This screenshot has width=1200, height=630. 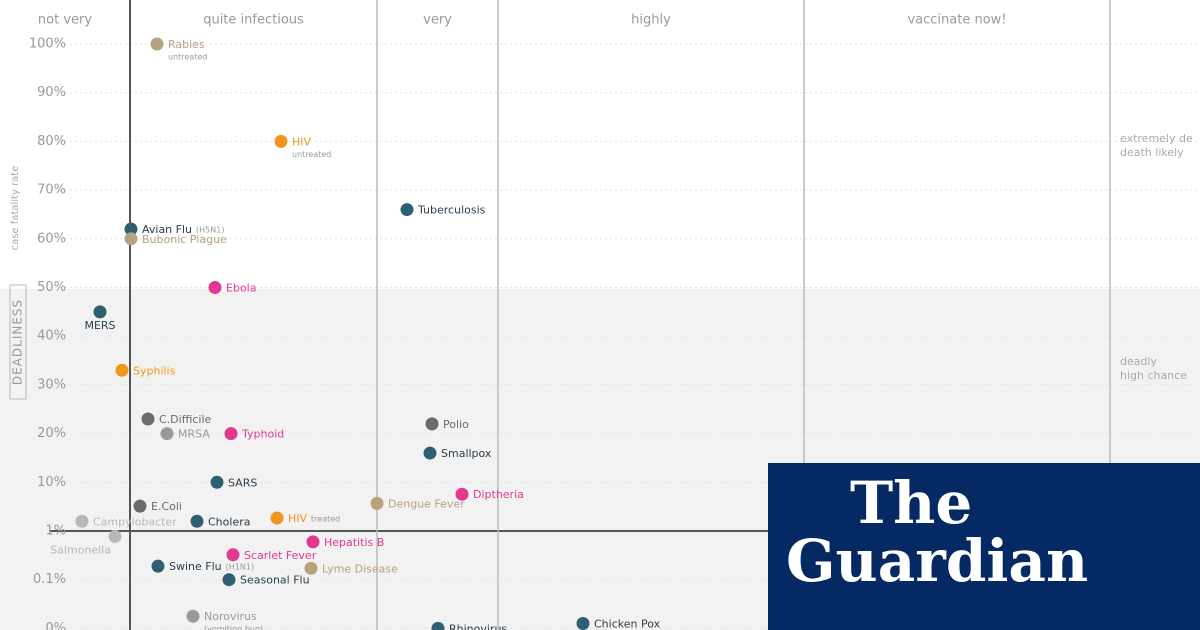 I want to click on point-label: SARS, so click(x=242, y=482).